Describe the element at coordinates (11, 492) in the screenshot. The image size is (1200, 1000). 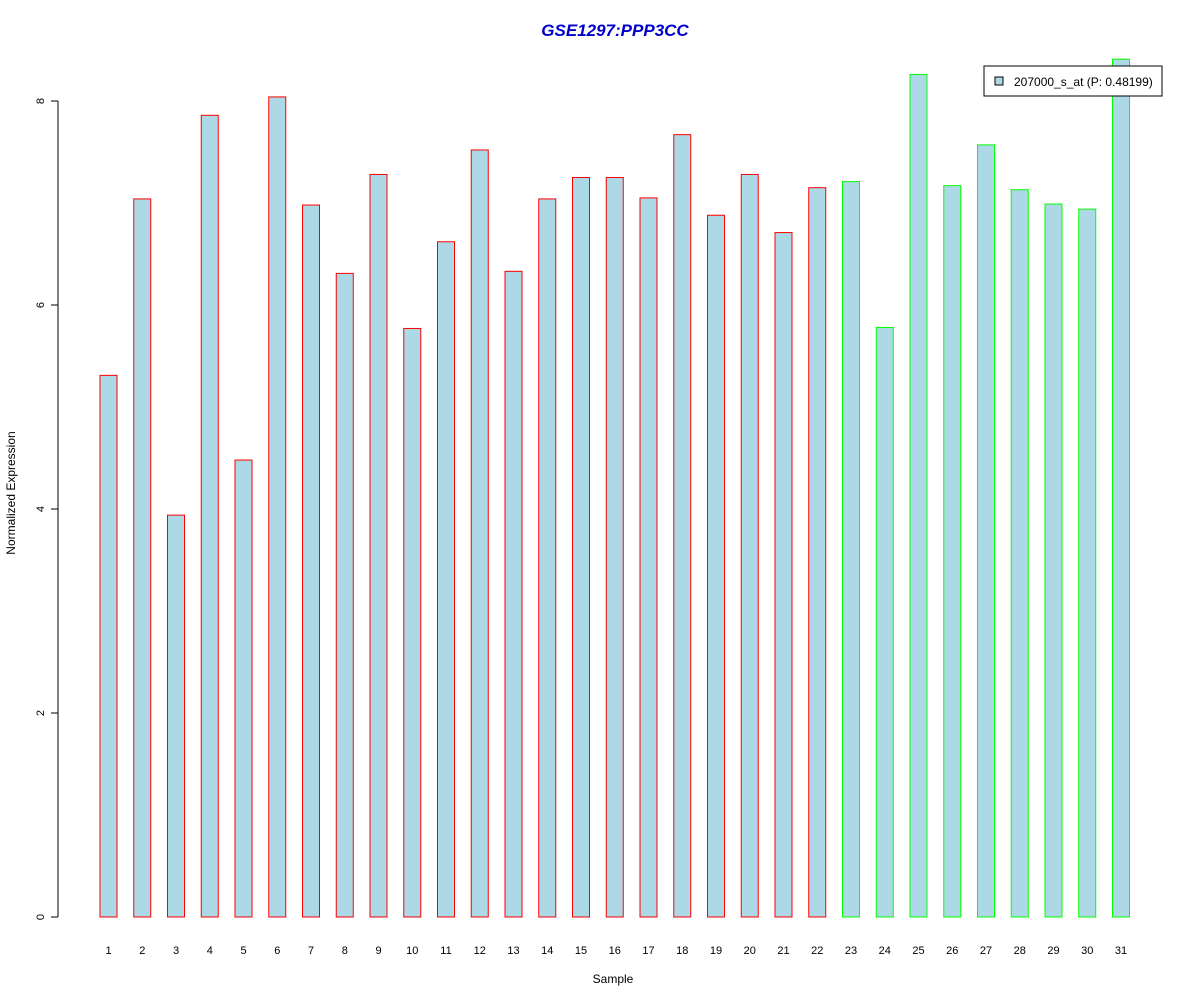
I see `y-axis-label: Normalized Expression` at that location.